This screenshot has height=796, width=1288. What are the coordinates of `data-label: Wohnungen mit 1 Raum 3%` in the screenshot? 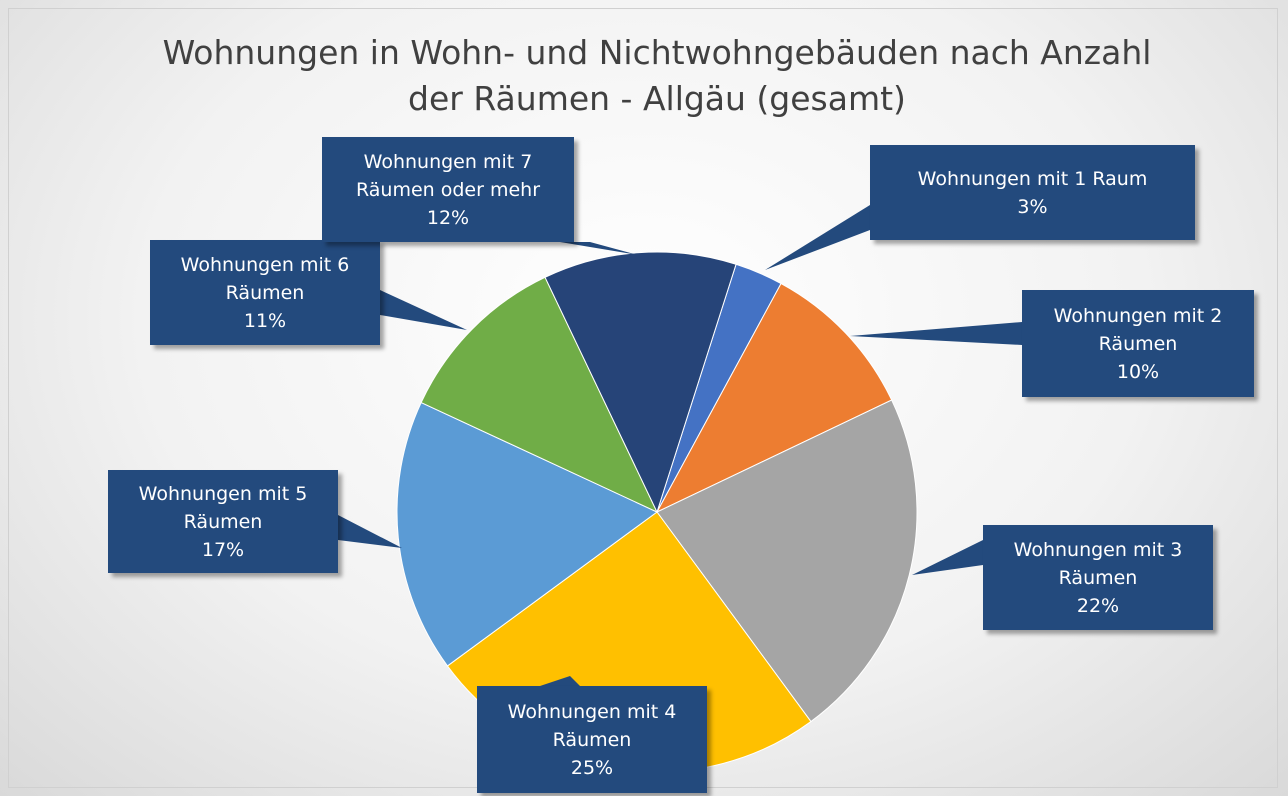 It's located at (1032, 192).